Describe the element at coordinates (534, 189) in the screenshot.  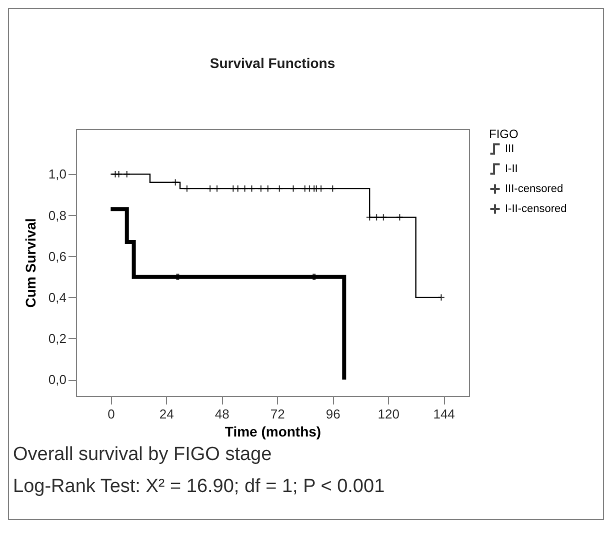
I see `legend-label: III-censored` at that location.